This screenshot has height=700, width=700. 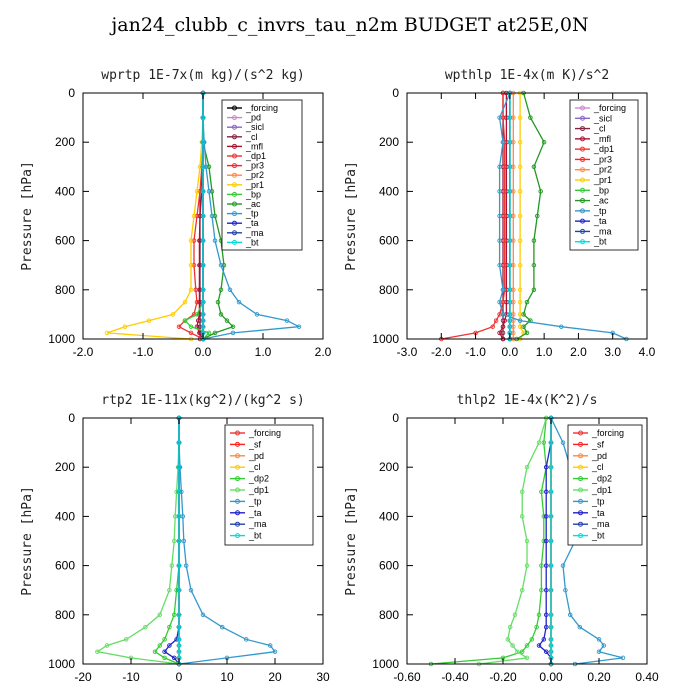 I want to click on legend-entry: _pr2, so click(x=254, y=175).